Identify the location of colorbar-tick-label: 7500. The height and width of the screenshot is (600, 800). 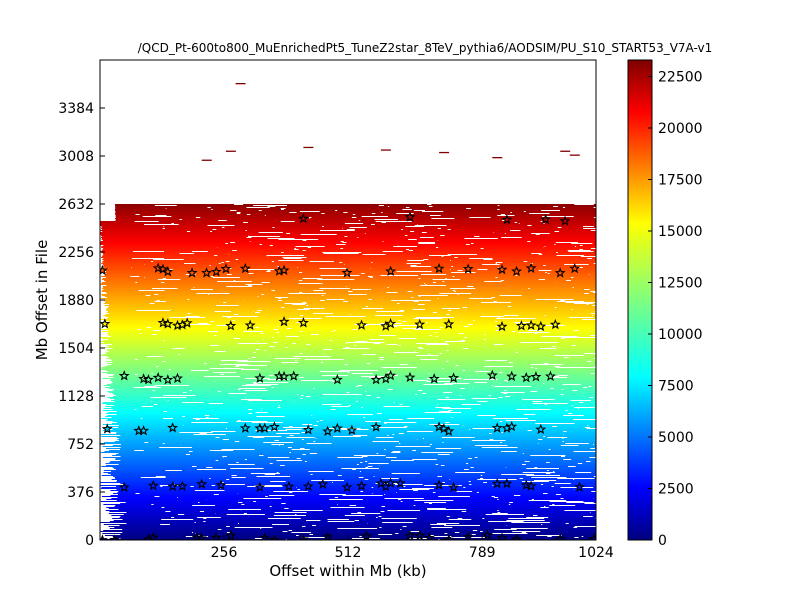
(676, 386).